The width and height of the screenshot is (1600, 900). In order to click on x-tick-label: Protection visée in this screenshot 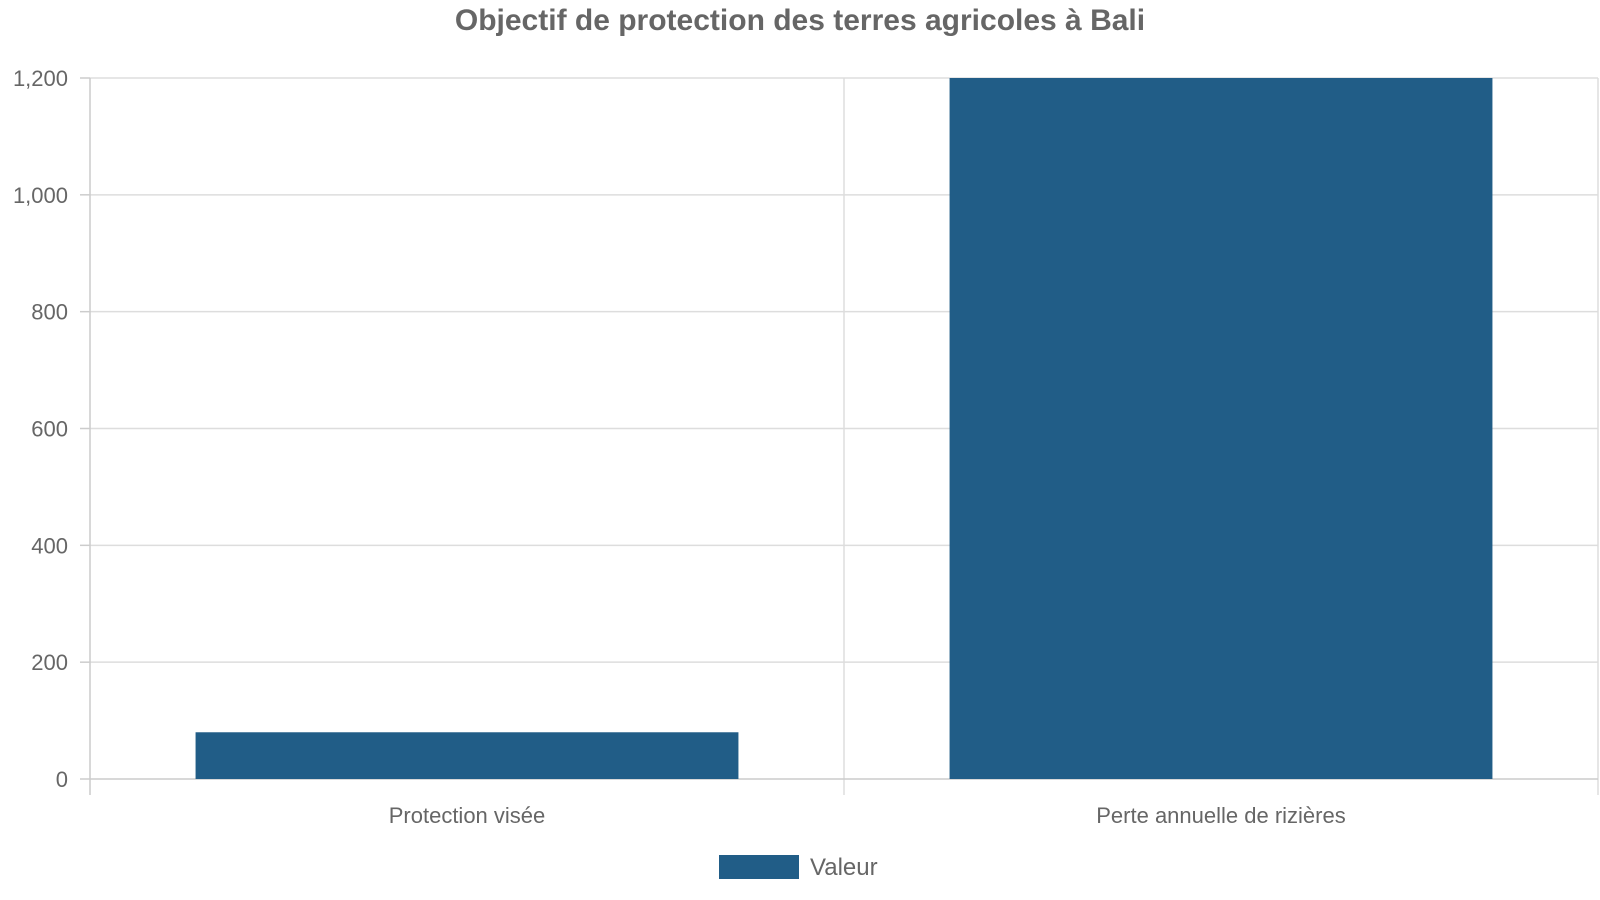, I will do `click(467, 815)`.